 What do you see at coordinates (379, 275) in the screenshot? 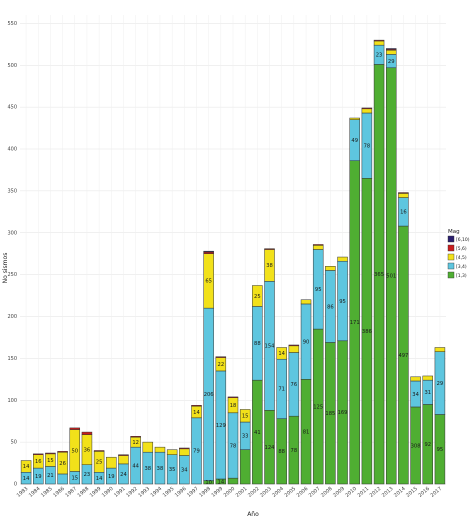
I see `data-label: 365` at bounding box center [379, 275].